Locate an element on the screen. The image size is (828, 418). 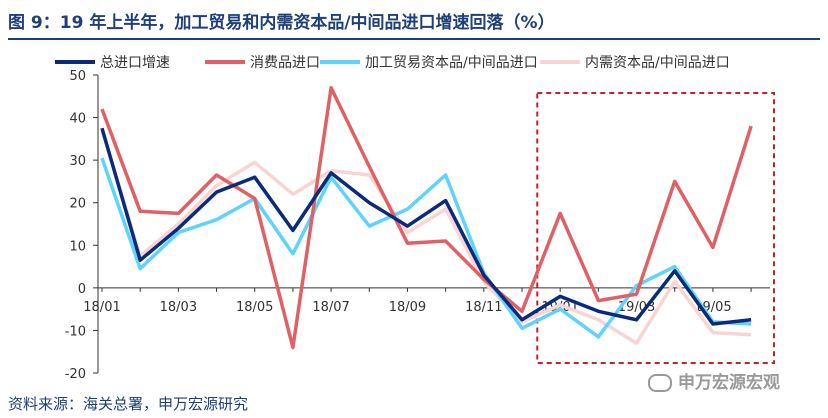
title-divider is located at coordinates (414, 39).